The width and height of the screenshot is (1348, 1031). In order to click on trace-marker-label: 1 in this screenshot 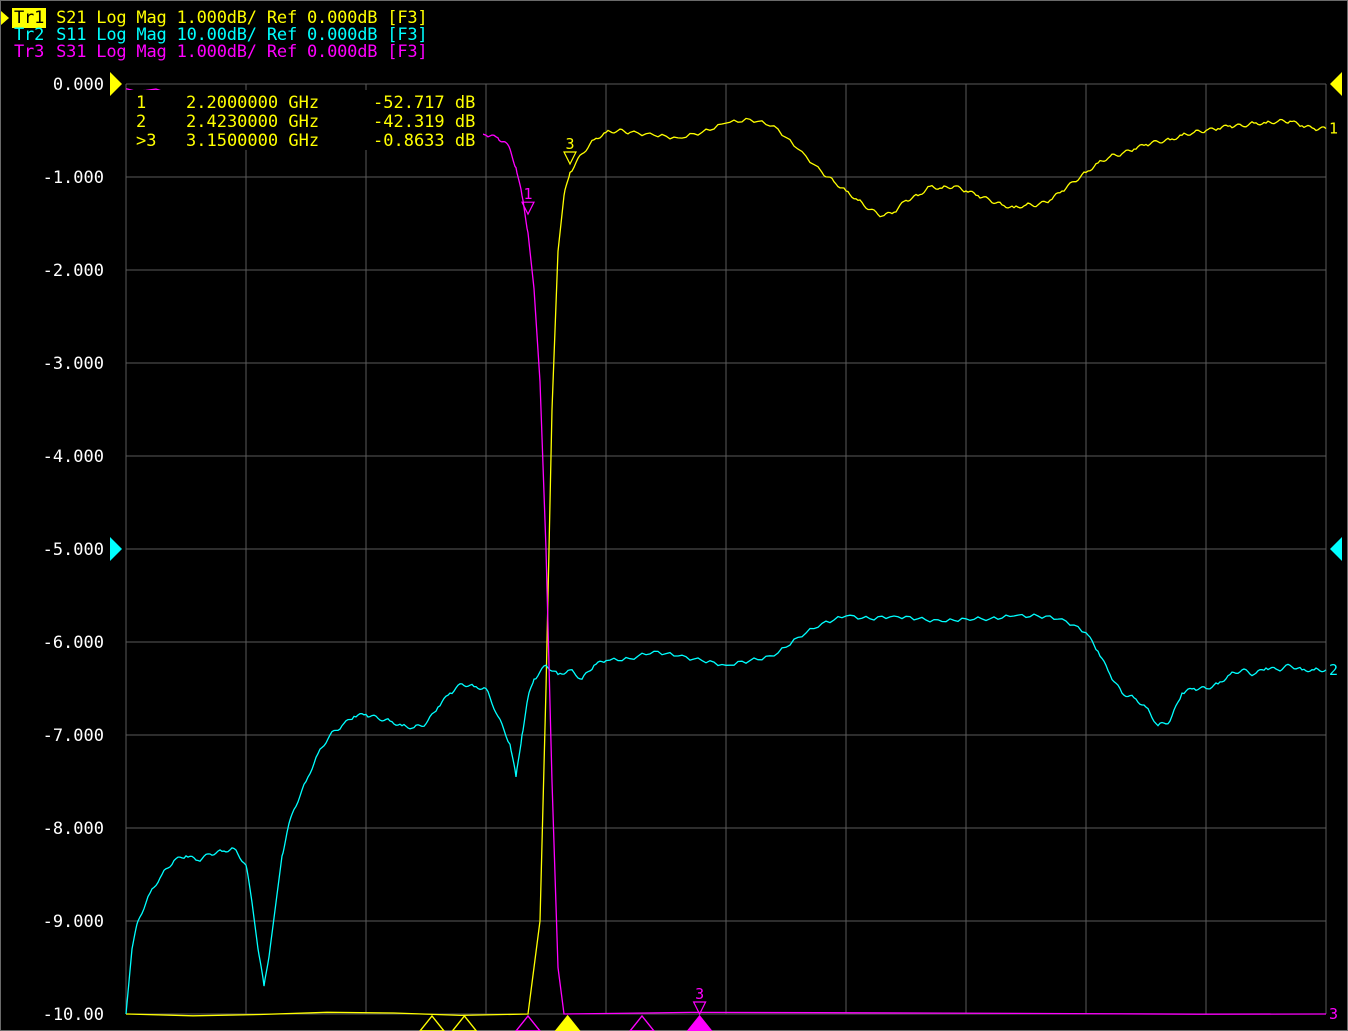, I will do `click(527, 194)`.